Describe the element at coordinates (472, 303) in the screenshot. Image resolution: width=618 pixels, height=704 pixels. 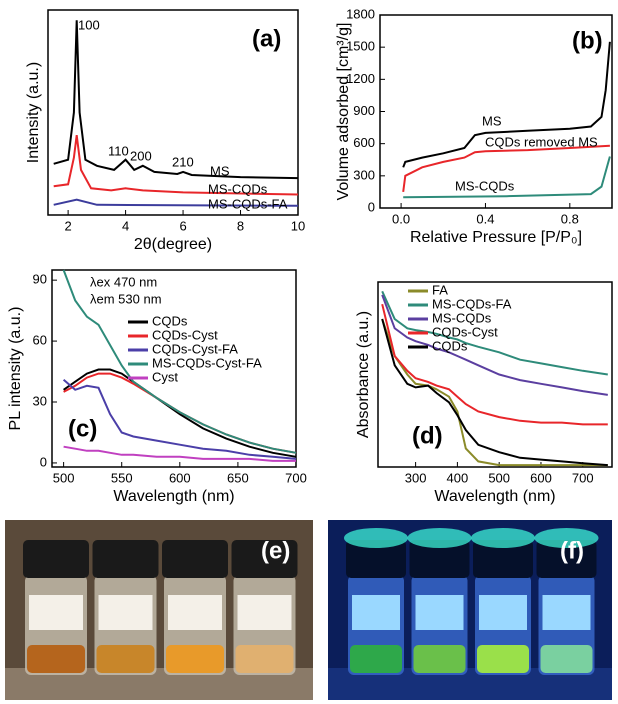
I see `legend-label: MS-CQDs-FA` at that location.